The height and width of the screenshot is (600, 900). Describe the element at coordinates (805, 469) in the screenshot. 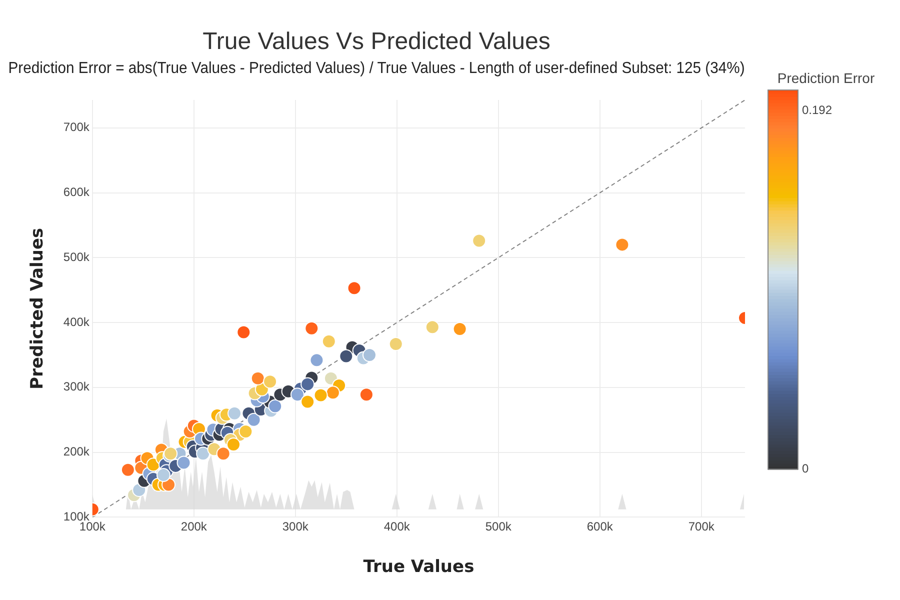

I see `color-bar-label: 0` at that location.